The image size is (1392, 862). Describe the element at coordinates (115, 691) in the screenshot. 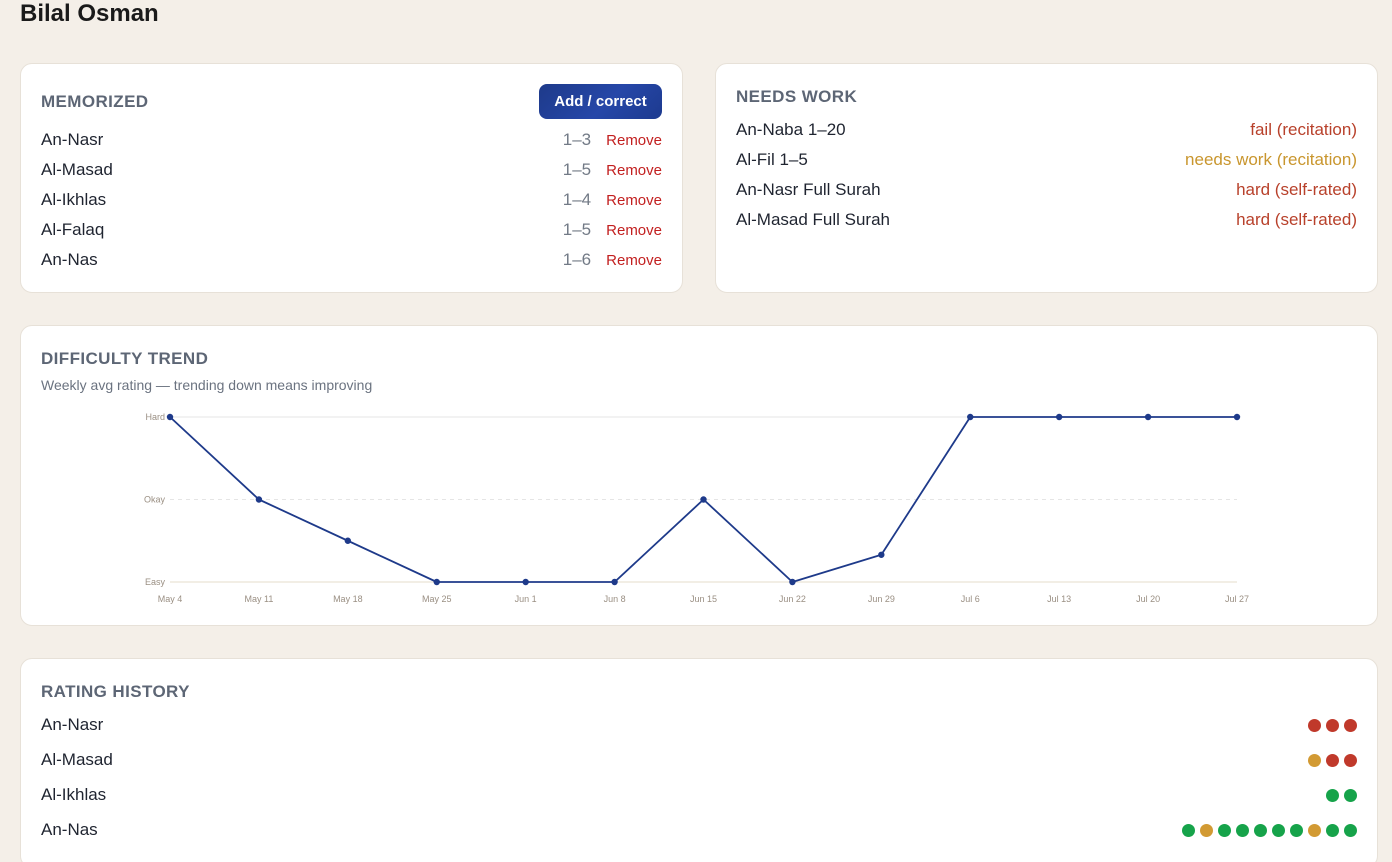

I see `rating-history-title: RATING HISTORY` at that location.